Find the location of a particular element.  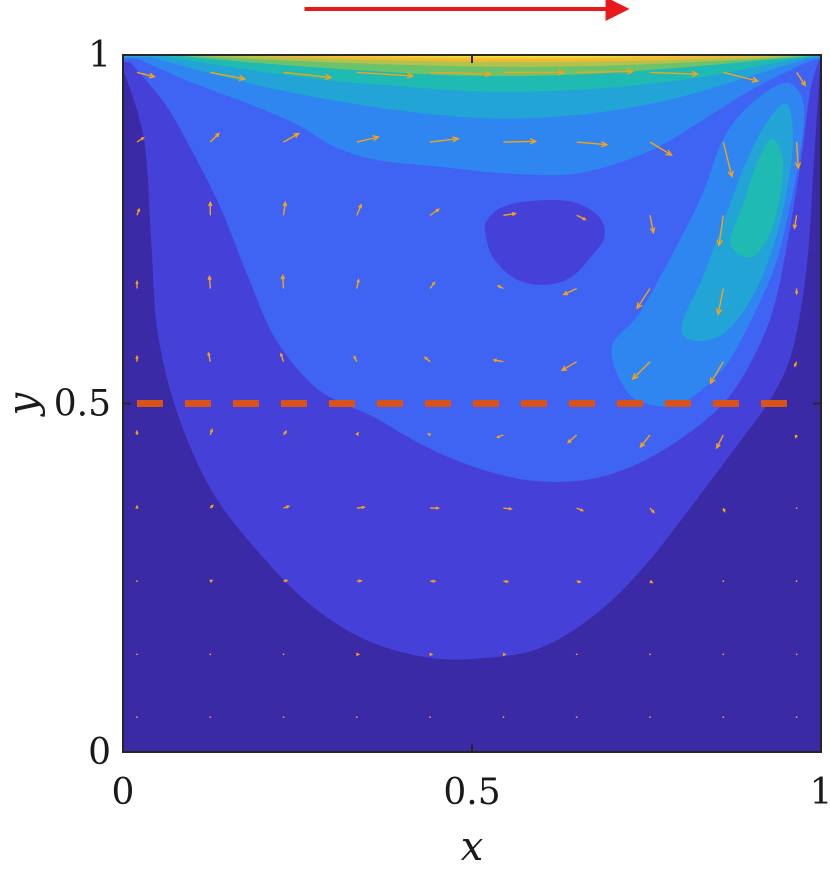

x-tick-label: 0.5 is located at coordinates (471, 792).